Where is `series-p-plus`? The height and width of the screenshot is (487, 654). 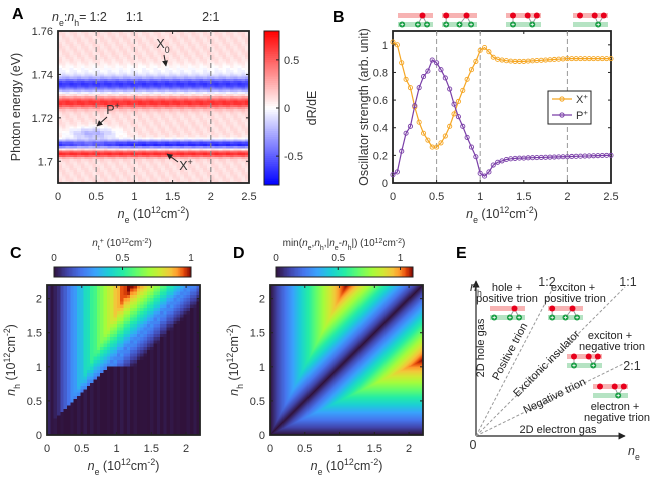
series-p-plus is located at coordinates (502, 118).